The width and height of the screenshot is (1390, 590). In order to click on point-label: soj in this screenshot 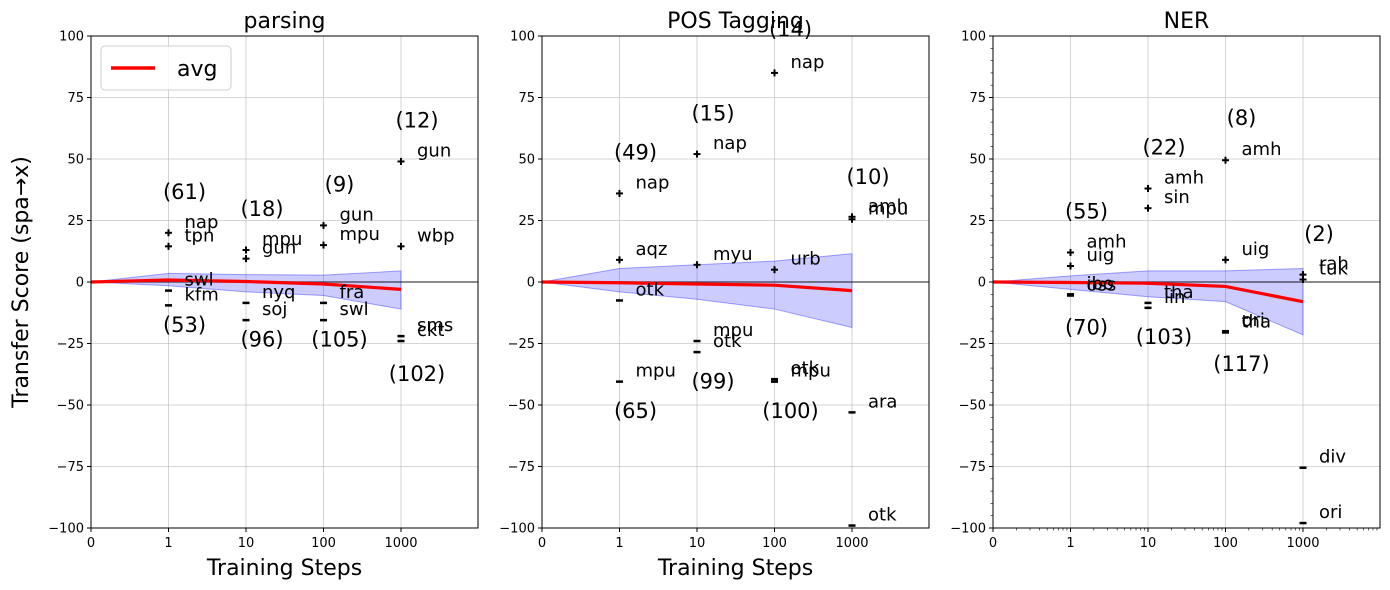, I will do `click(274, 309)`.